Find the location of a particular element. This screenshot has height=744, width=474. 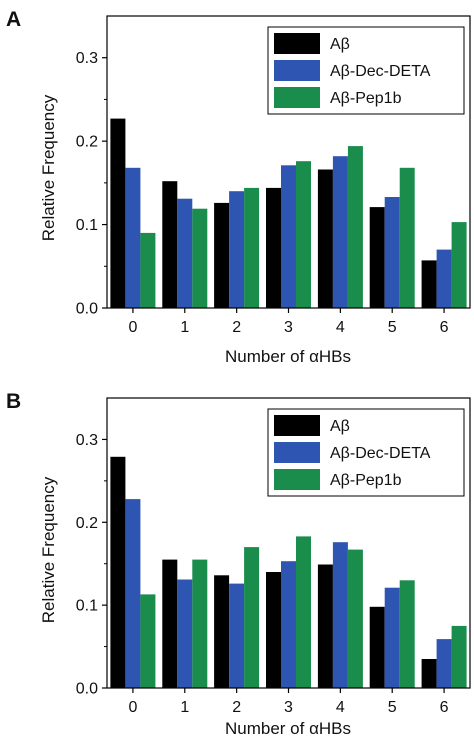

panel-a-bar-s0-c4 is located at coordinates (325, 238).